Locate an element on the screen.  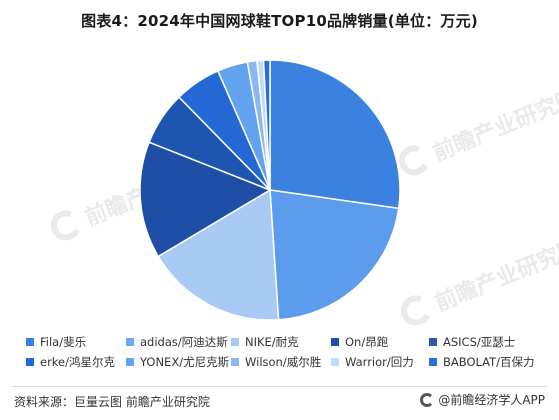
legend-item: ASICS/亚瑟士 is located at coordinates (472, 342).